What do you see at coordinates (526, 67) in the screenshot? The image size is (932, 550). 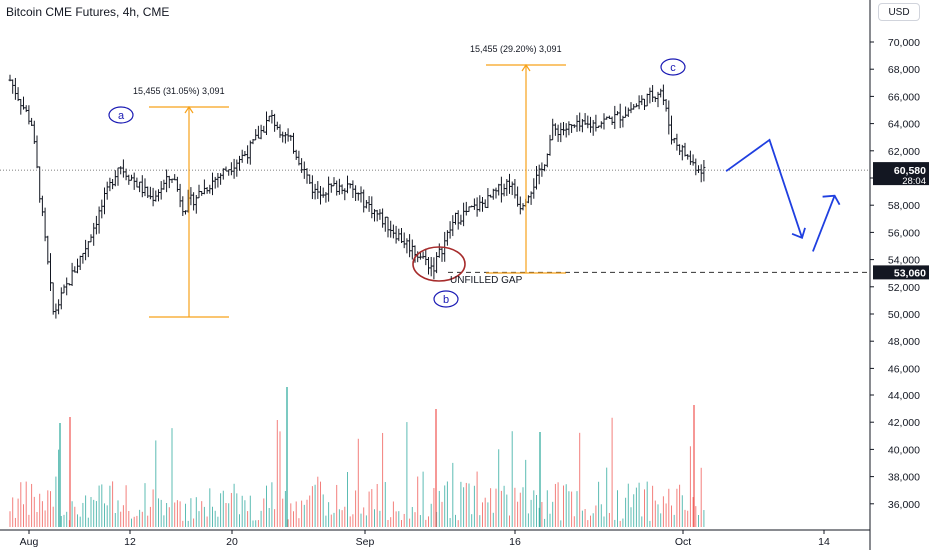 I see `measure-tool-2-arrow` at bounding box center [526, 67].